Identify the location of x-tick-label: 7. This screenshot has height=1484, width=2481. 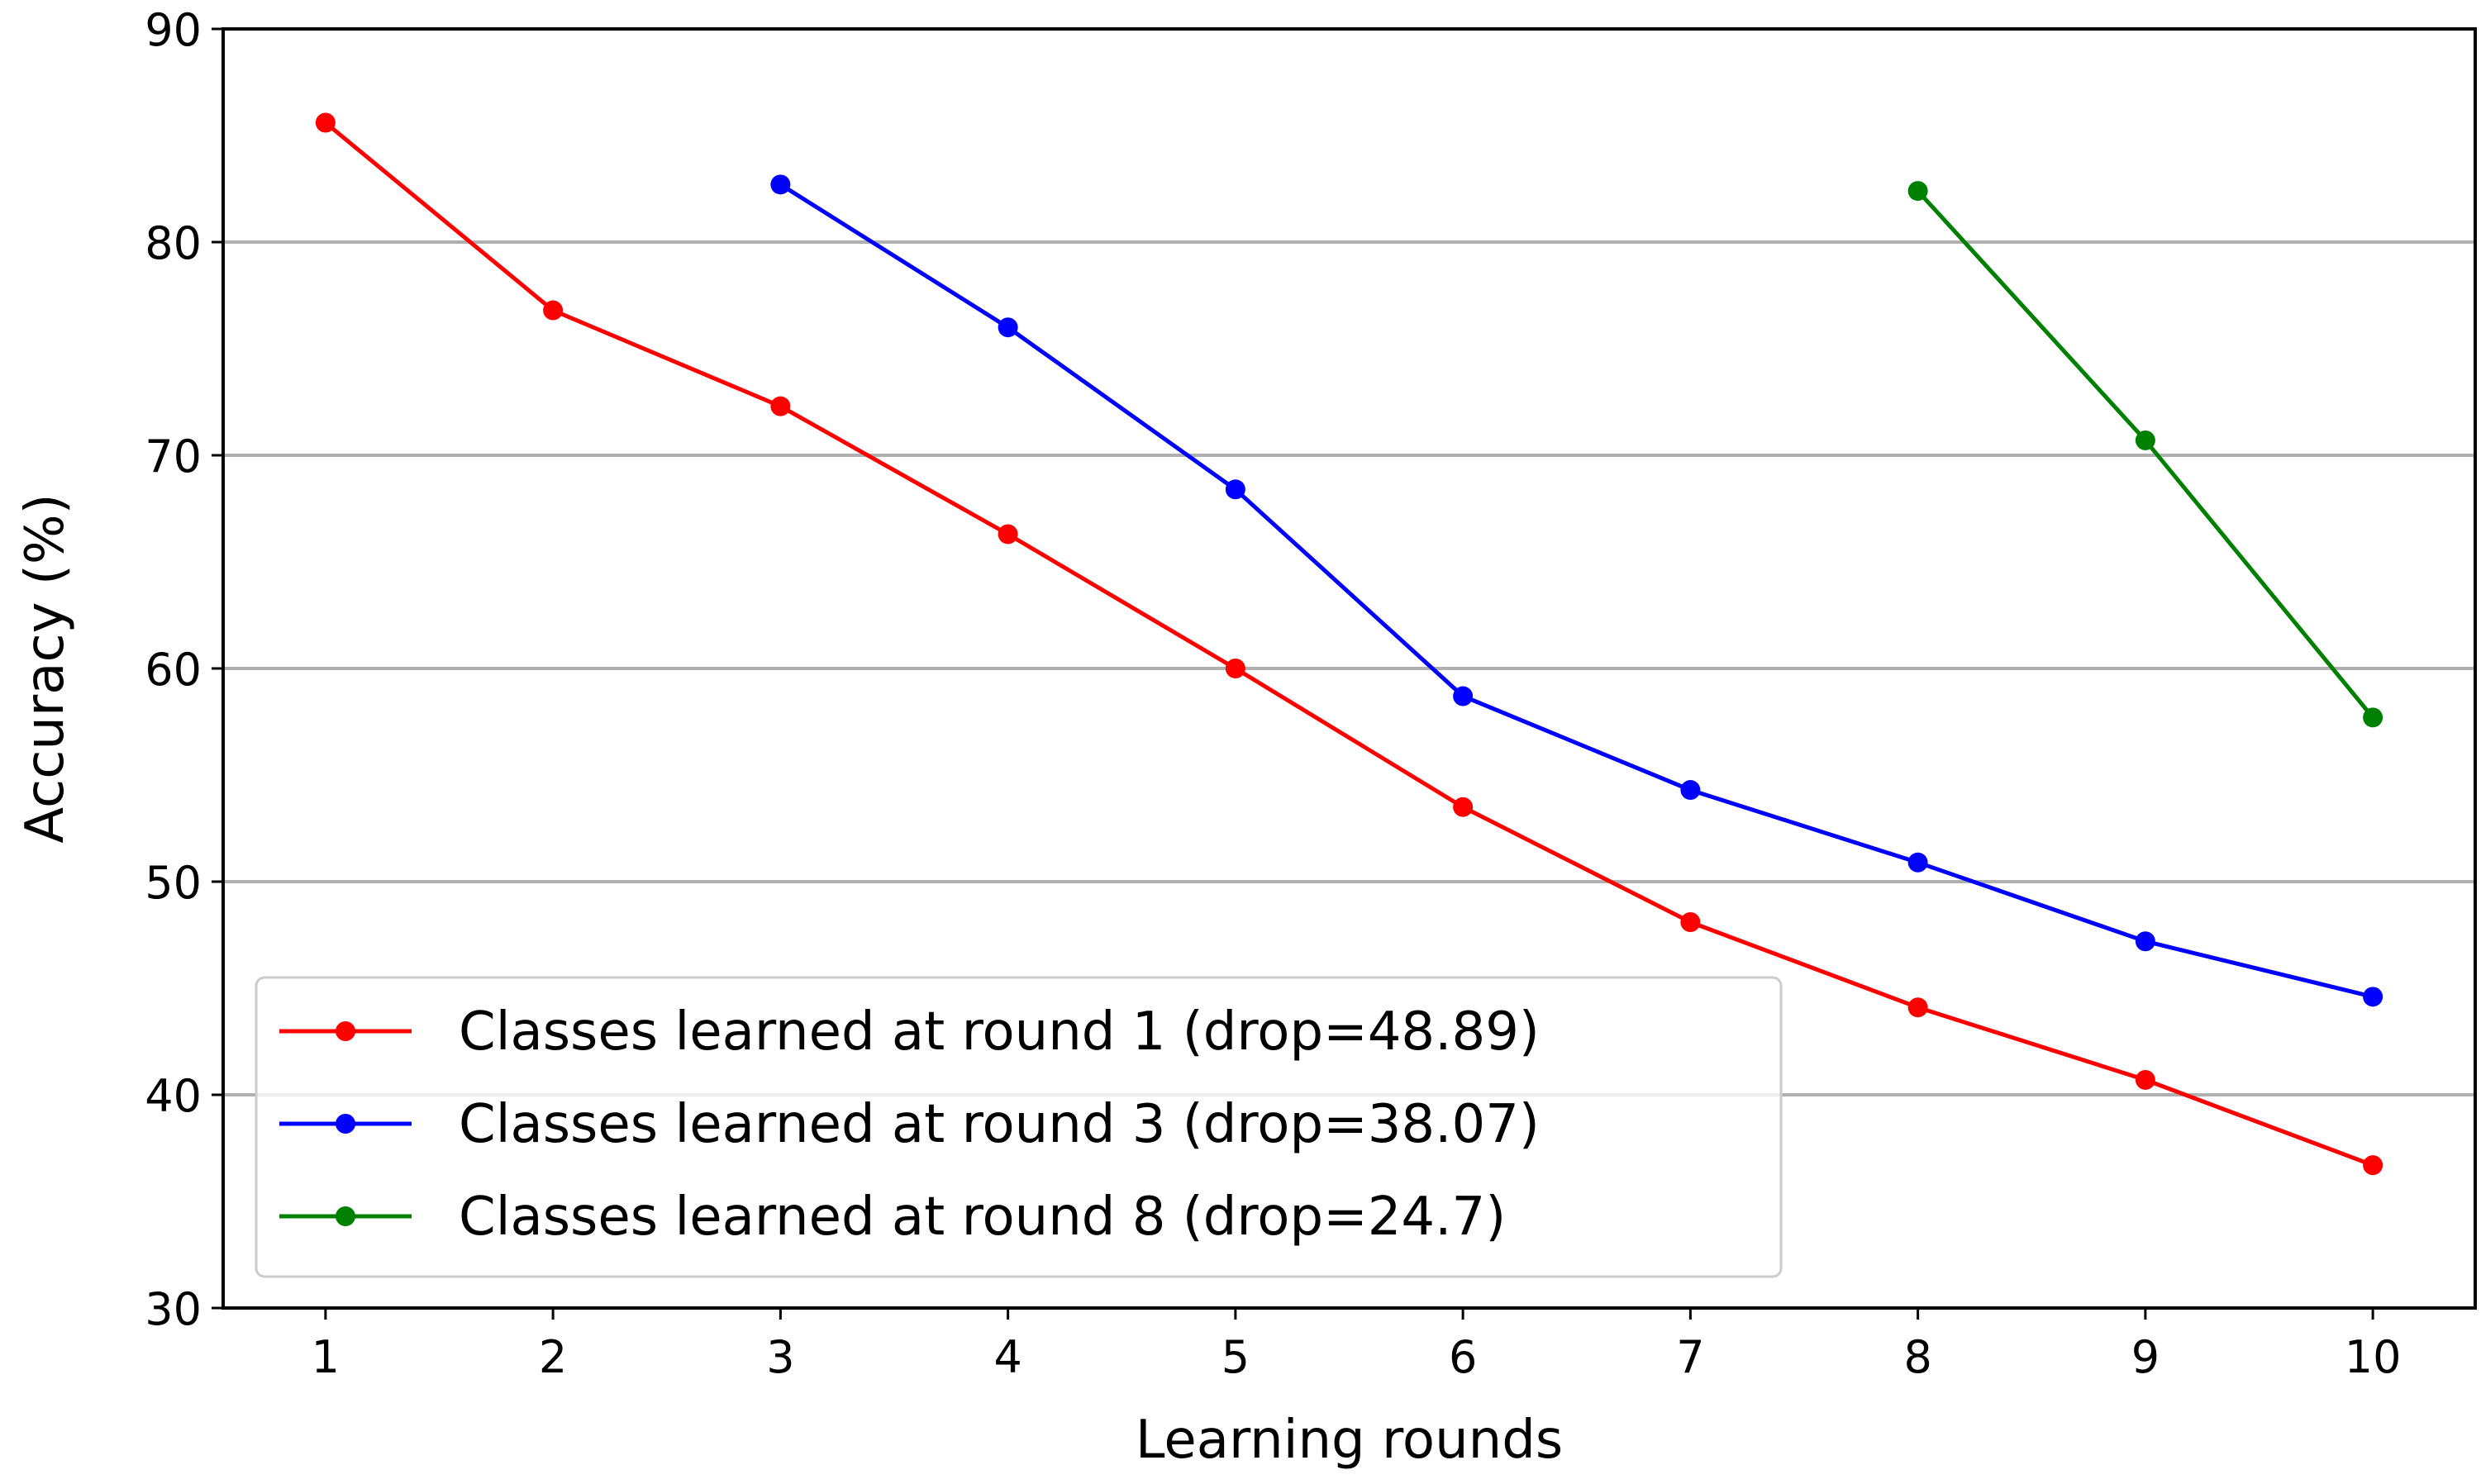
(1690, 1357).